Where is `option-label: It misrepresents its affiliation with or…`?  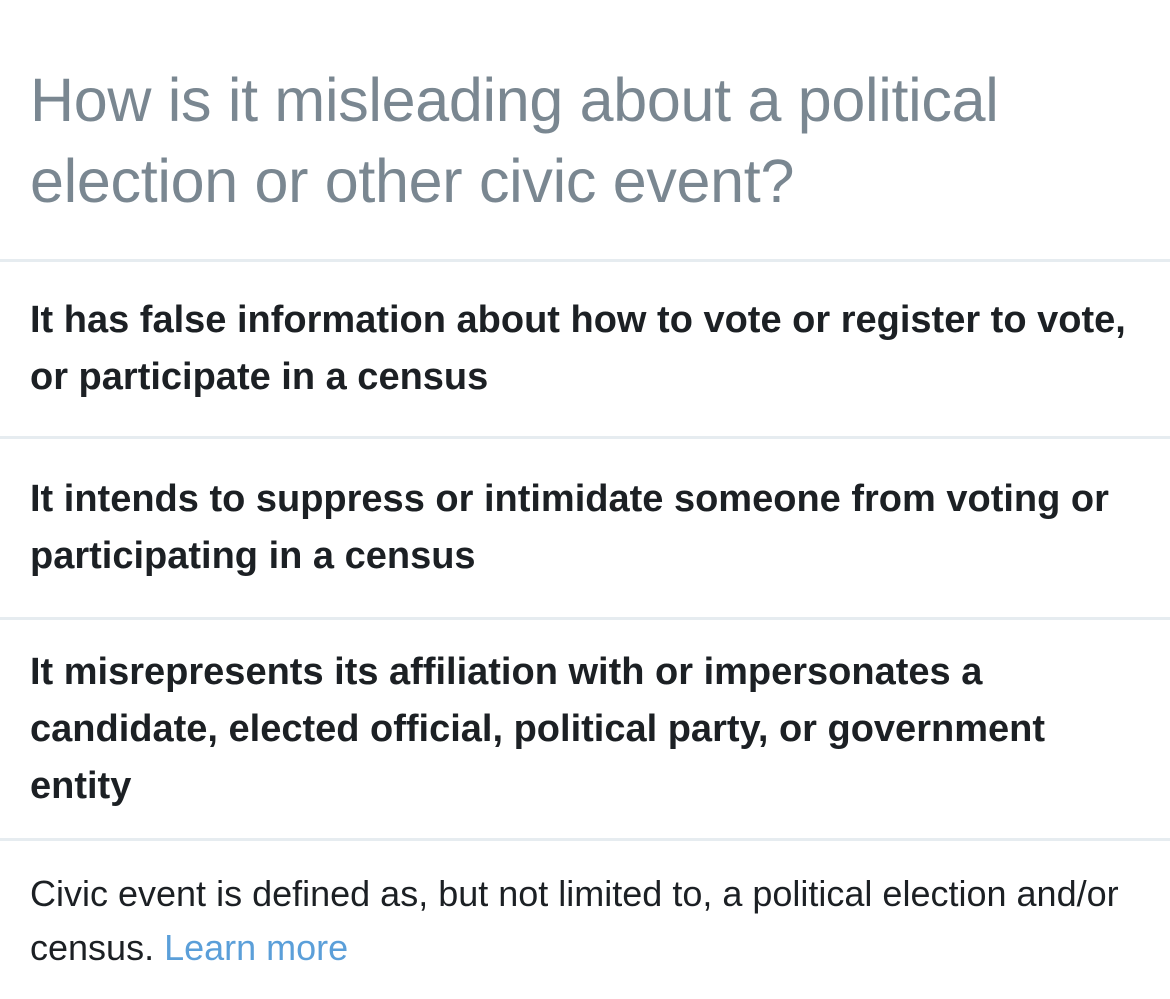
option-label: It misrepresents its affiliation with or… is located at coordinates (537, 728).